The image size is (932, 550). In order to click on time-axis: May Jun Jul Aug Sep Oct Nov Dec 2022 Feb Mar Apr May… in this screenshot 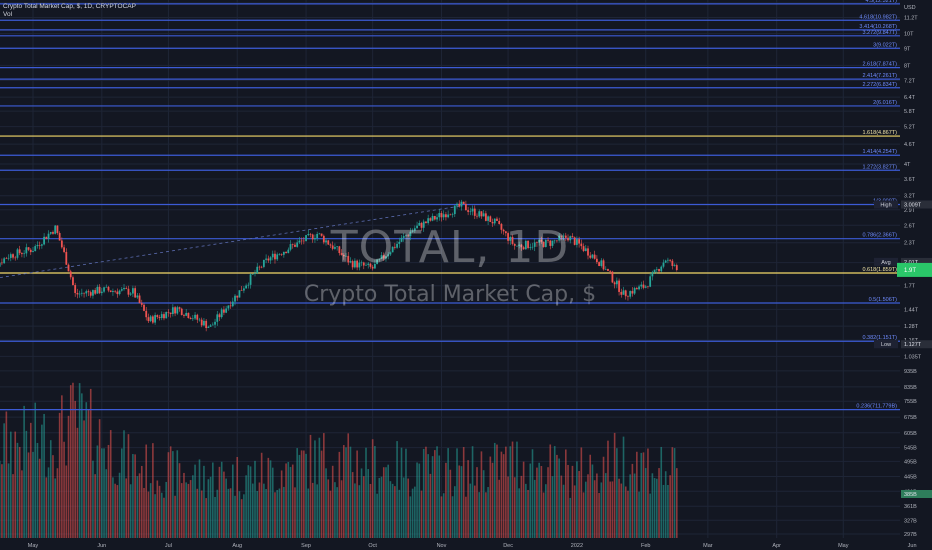, I will do `click(458, 544)`.